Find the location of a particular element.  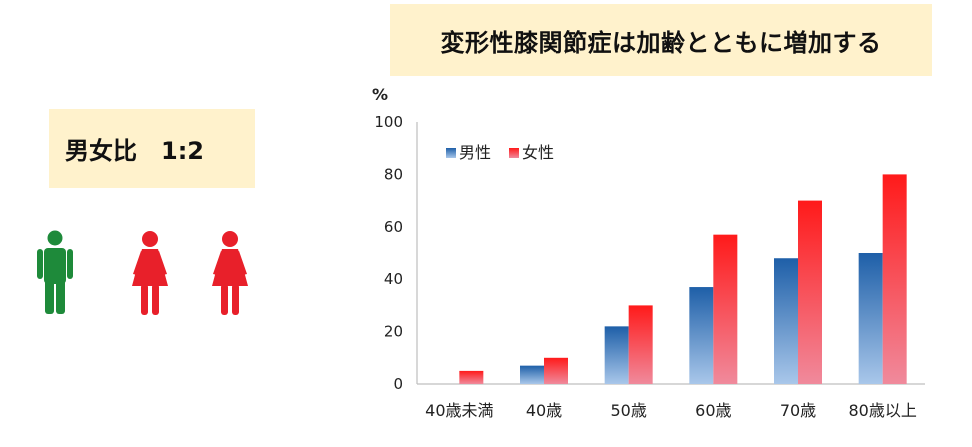

y-tick-label: 80 is located at coordinates (393, 174).